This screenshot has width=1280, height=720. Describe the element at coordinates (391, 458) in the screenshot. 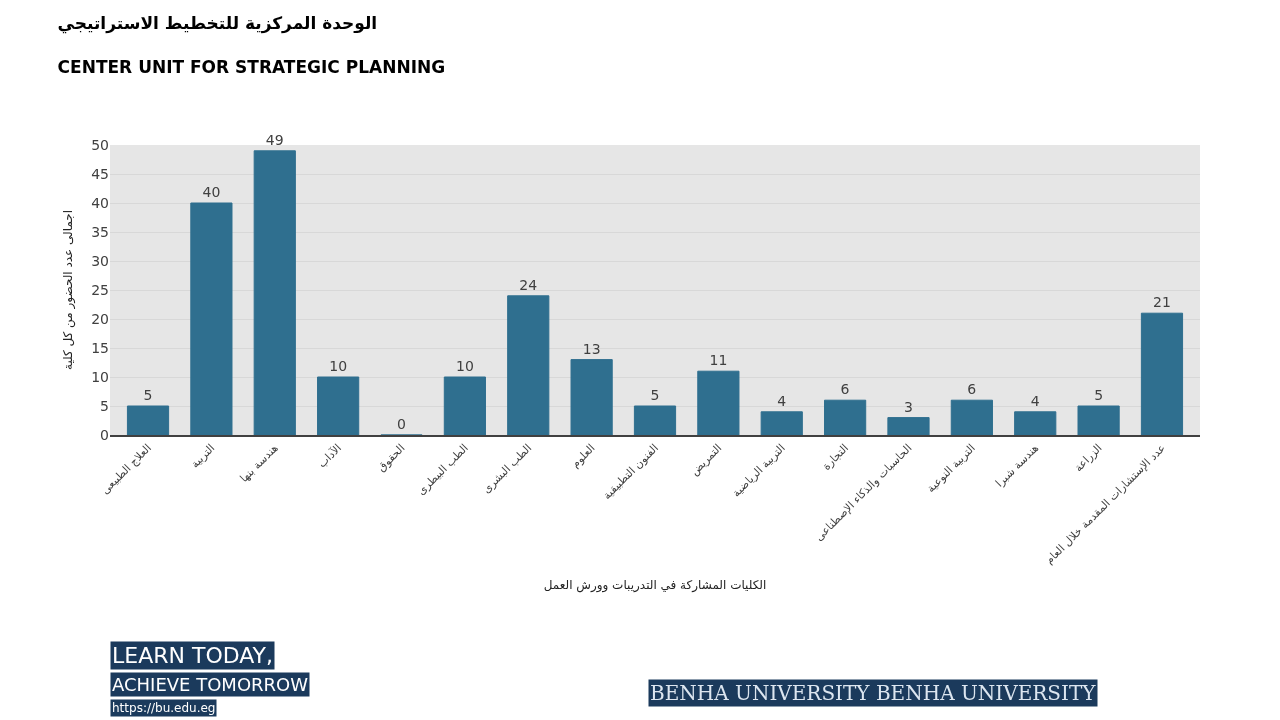

I see `x-tick-label: الحقوق` at that location.